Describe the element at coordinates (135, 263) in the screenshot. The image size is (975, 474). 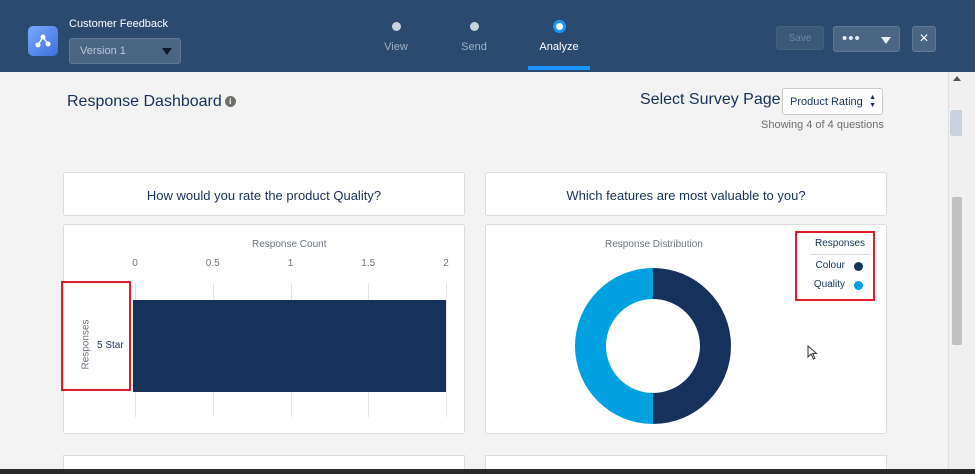
I see `x-tick-label: 0` at that location.